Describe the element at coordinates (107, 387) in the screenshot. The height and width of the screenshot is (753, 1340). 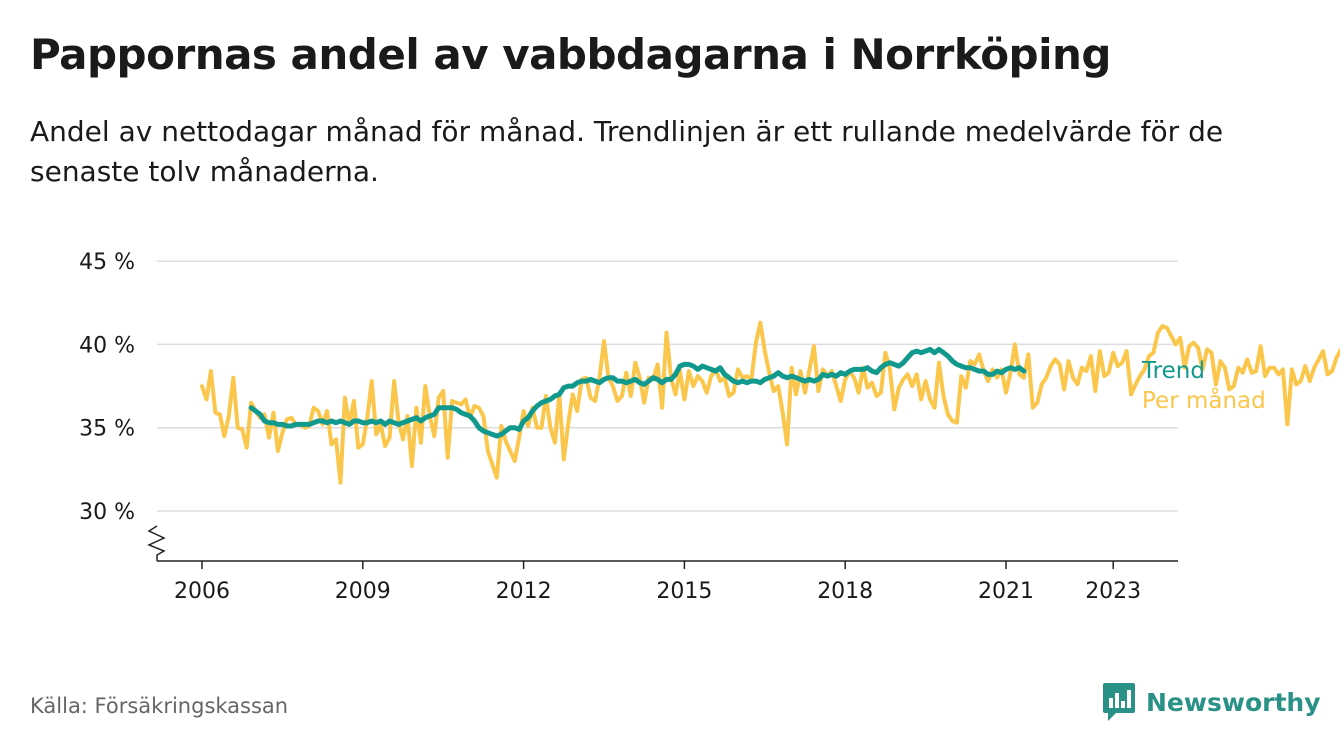
I see `y-axis-tick-labels: 30 % 35 % 40 % 45 %` at that location.